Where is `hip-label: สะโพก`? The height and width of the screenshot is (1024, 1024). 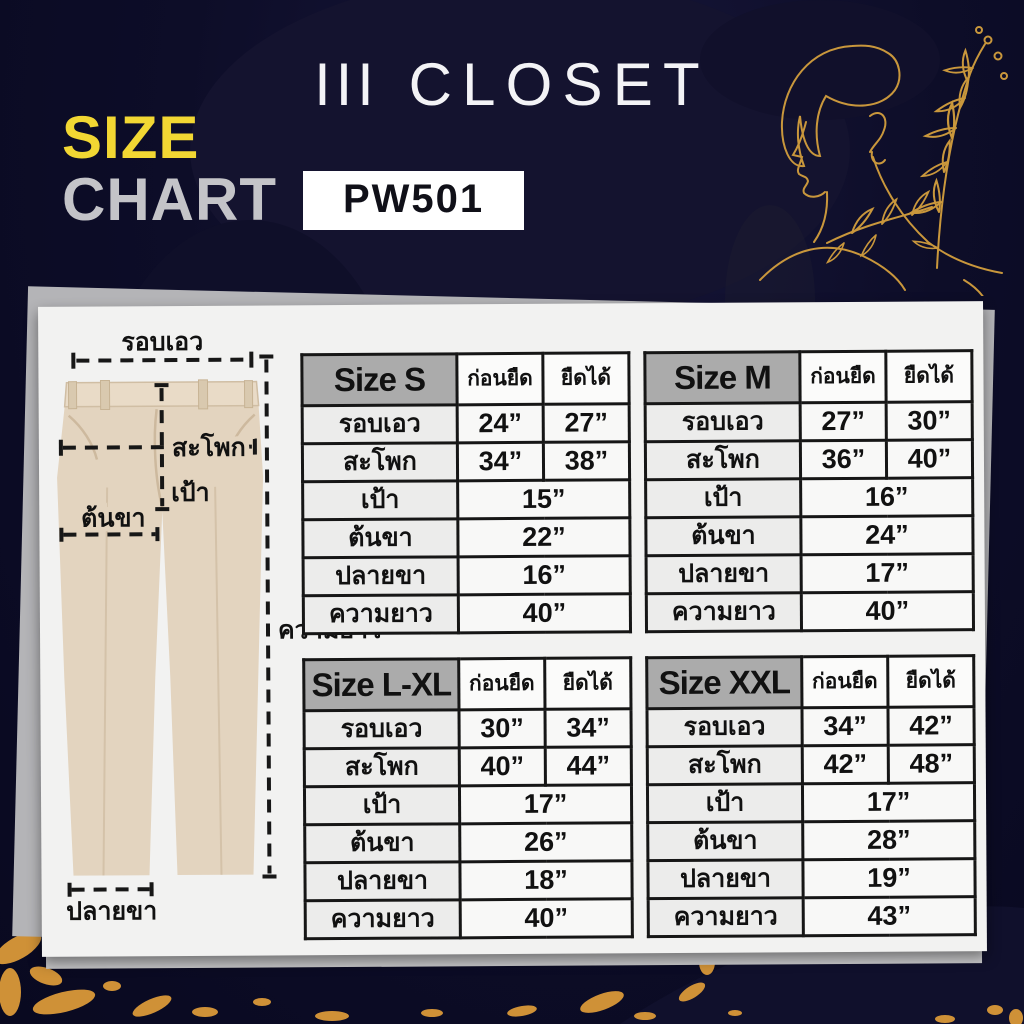
hip-label: สะโพก is located at coordinates (209, 447).